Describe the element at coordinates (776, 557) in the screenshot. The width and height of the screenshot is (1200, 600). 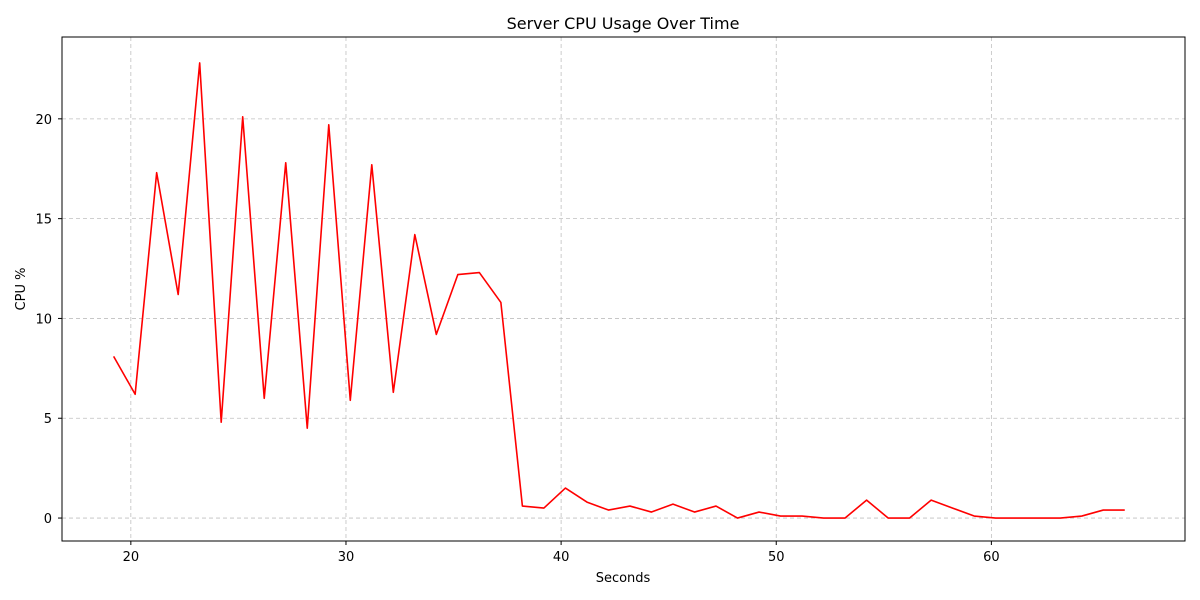
I see `x-tick-label: 50` at that location.